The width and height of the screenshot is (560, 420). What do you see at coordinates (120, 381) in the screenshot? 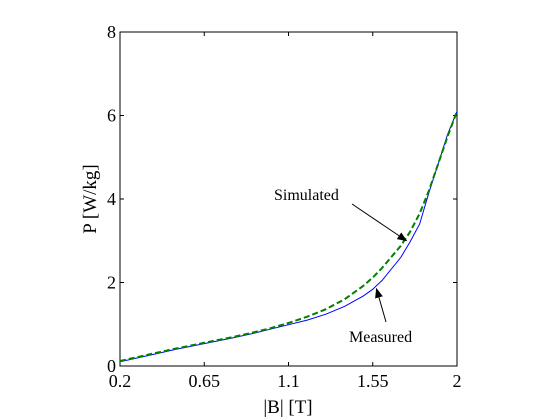
I see `x-tick-label: 0.2` at bounding box center [120, 381].